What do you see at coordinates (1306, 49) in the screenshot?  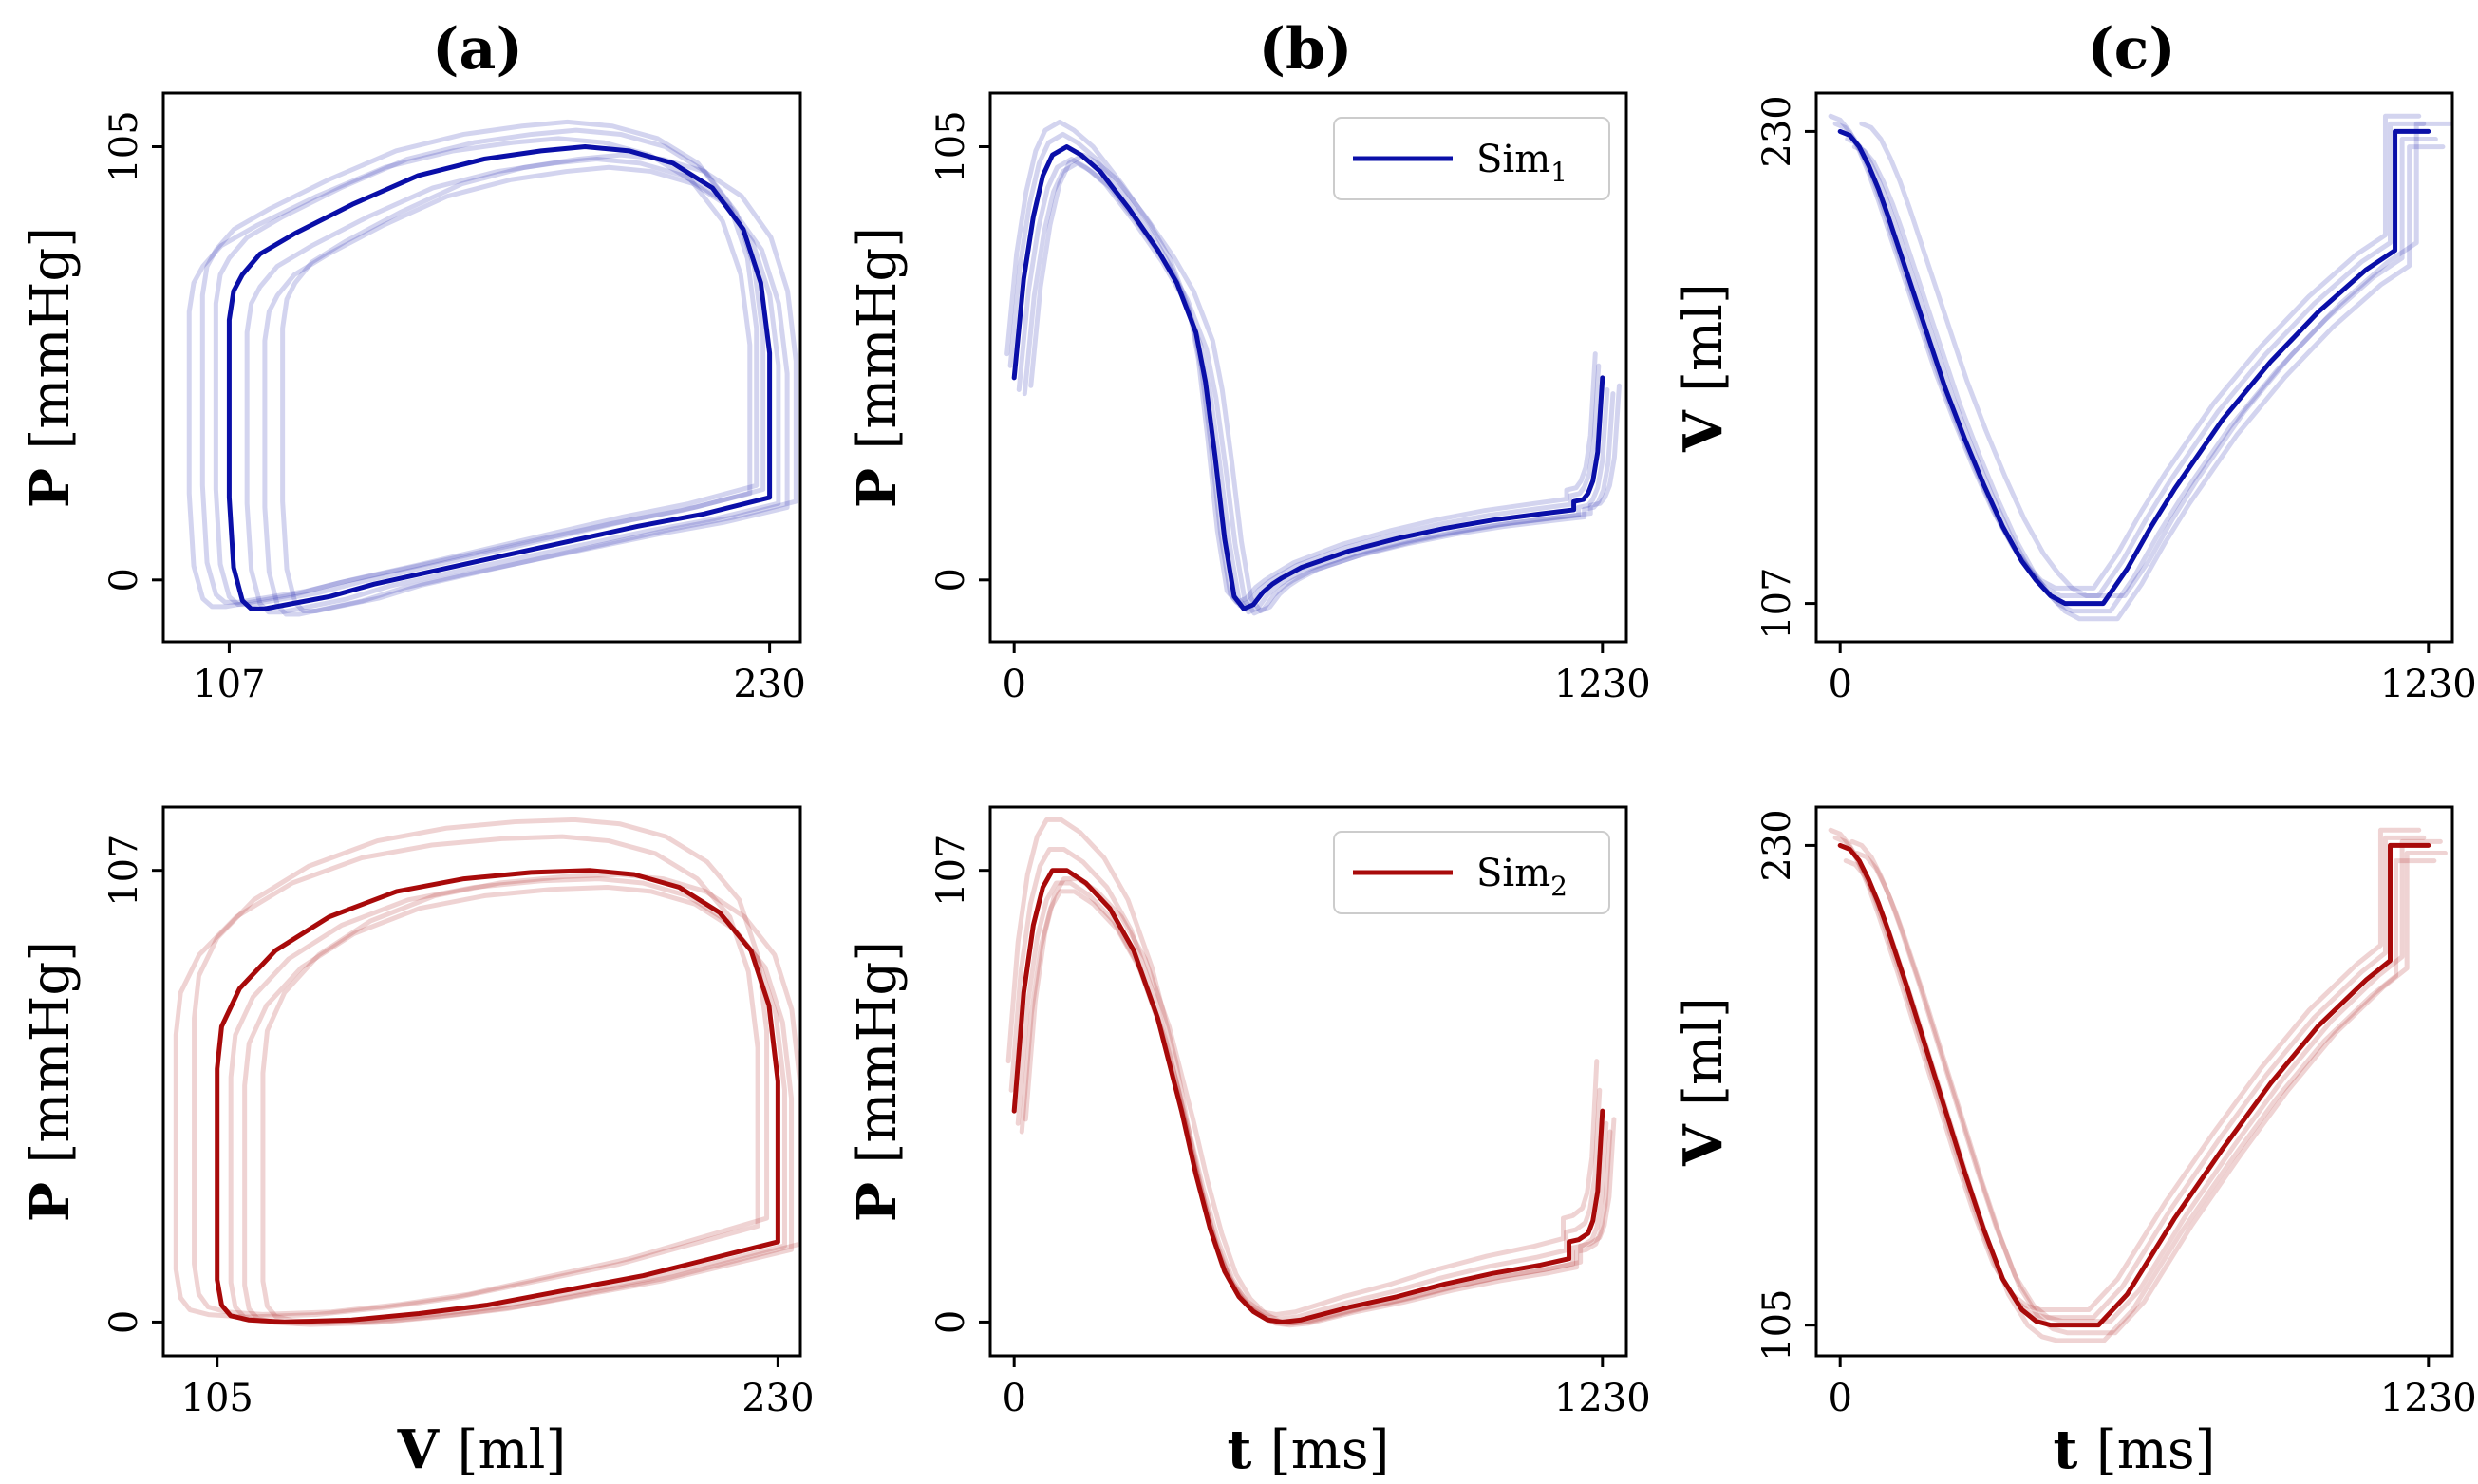 I see `panel-label-b: (b)` at bounding box center [1306, 49].